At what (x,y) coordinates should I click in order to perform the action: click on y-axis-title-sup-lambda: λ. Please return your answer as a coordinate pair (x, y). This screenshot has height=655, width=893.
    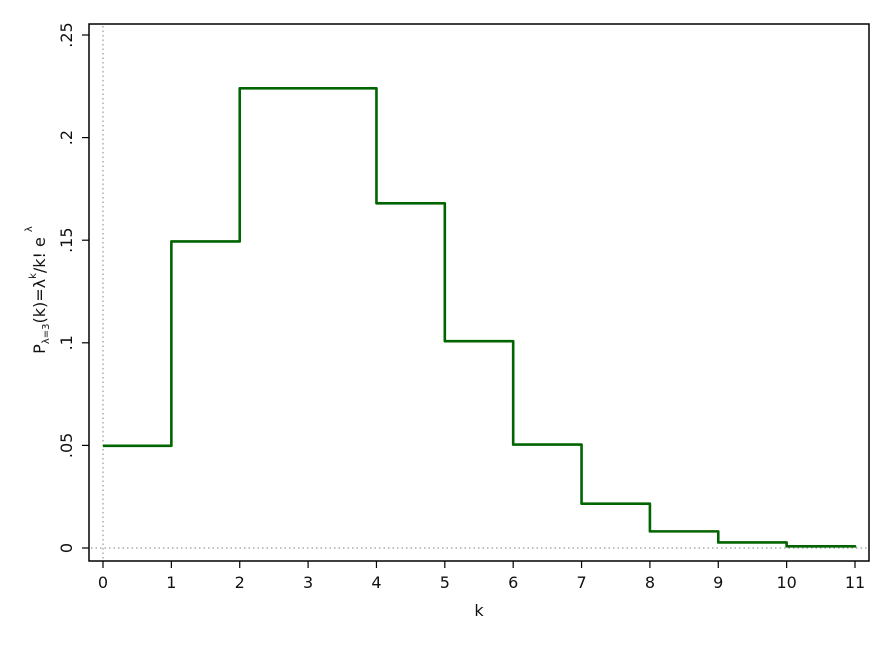
    Looking at the image, I should click on (29, 229).